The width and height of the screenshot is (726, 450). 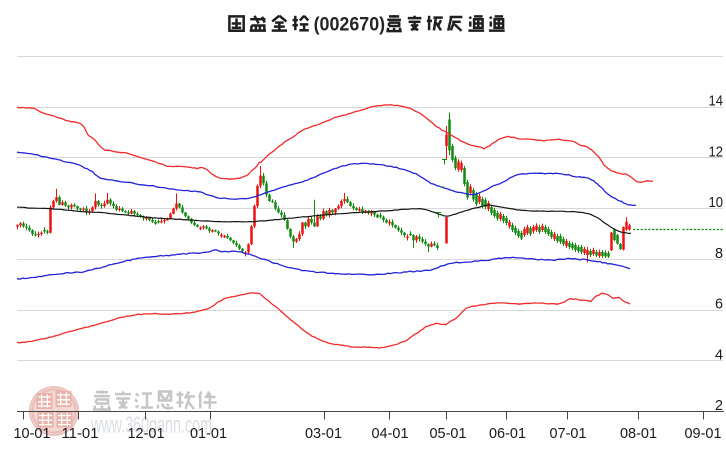 What do you see at coordinates (32, 433) in the screenshot?
I see `svg-text: 10-01` at bounding box center [32, 433].